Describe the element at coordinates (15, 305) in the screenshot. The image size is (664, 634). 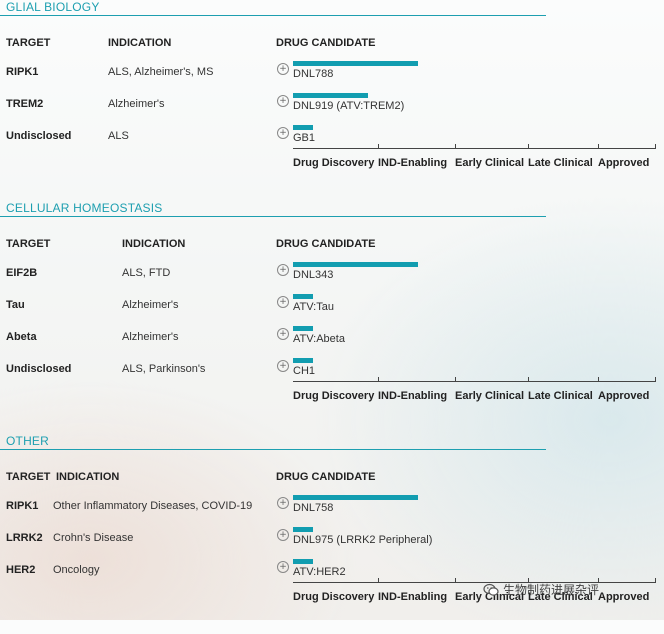
I see `row-target: Tau` at that location.